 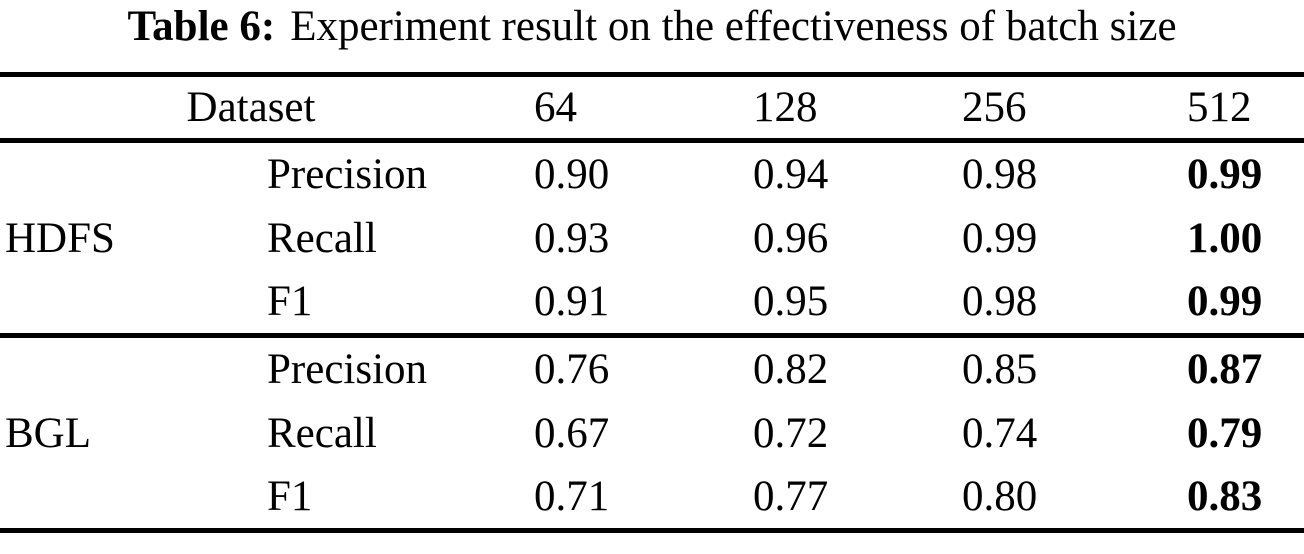 I want to click on value-cell: 0.72, so click(x=791, y=433).